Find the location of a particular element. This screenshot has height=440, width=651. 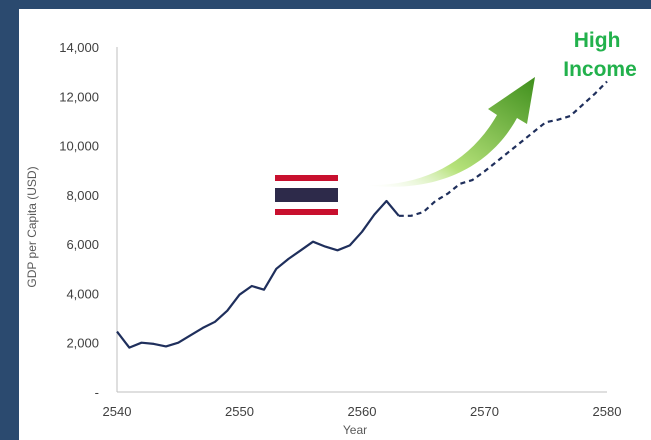

green-growth-arrow-icon is located at coordinates (449, 132).